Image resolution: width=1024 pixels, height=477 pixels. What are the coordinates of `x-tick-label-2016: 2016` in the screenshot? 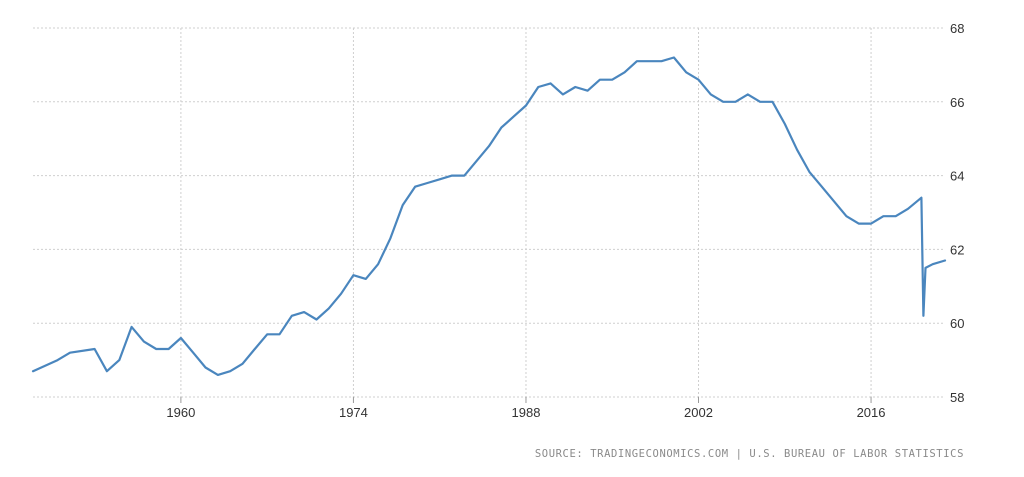 It's located at (871, 412).